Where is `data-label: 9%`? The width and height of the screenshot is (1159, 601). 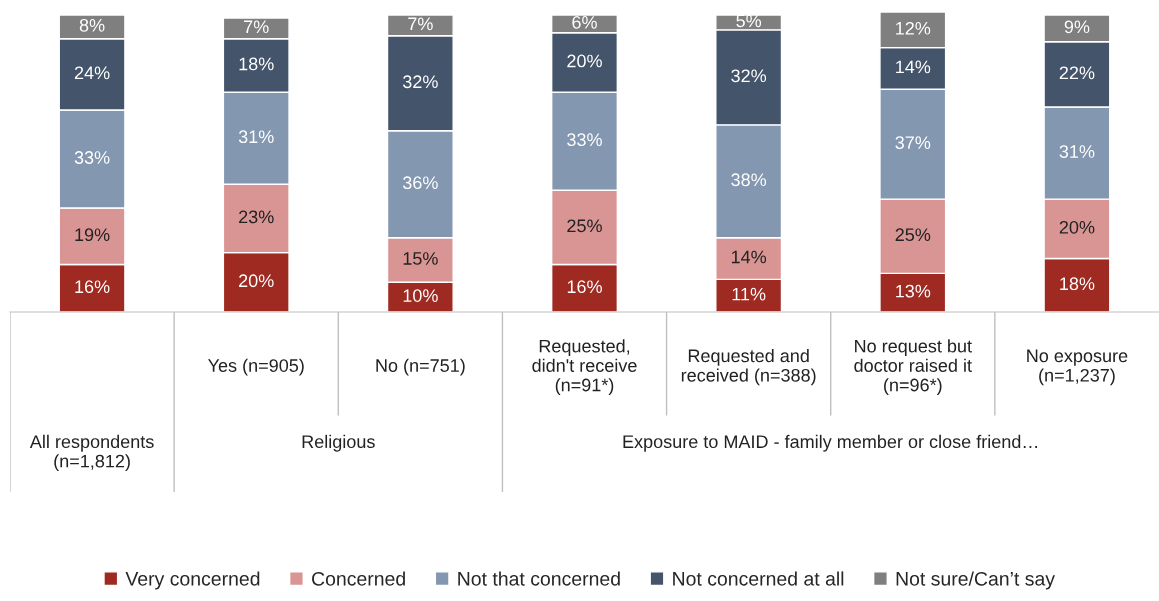 data-label: 9% is located at coordinates (1077, 27).